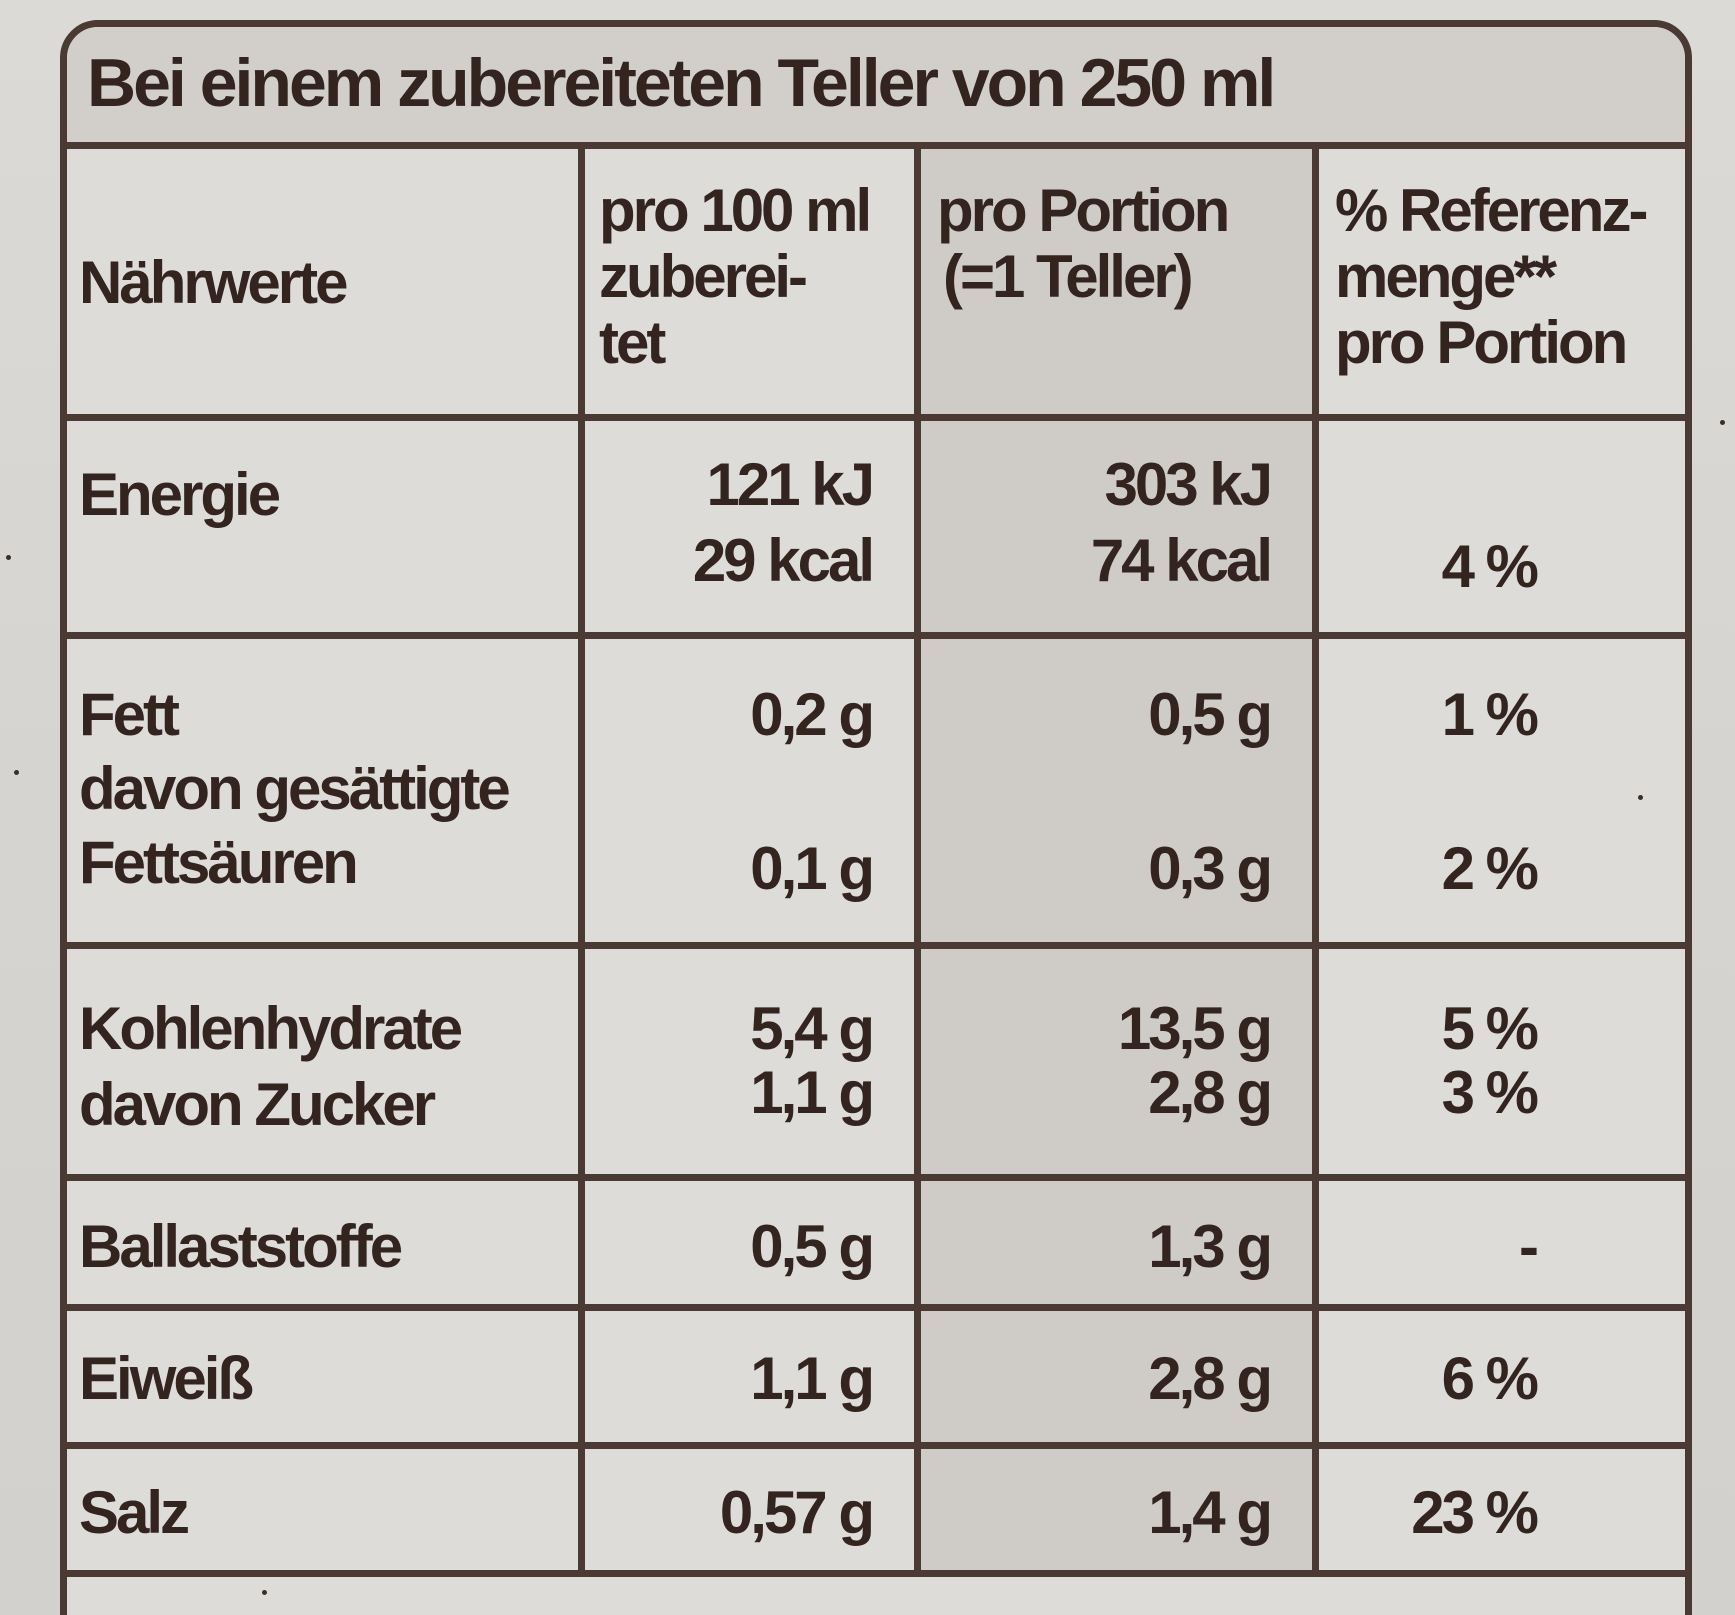 The image size is (1735, 1615). I want to click on cell-fett-per100: 0,2 g 0,1 g, so click(753, 790).